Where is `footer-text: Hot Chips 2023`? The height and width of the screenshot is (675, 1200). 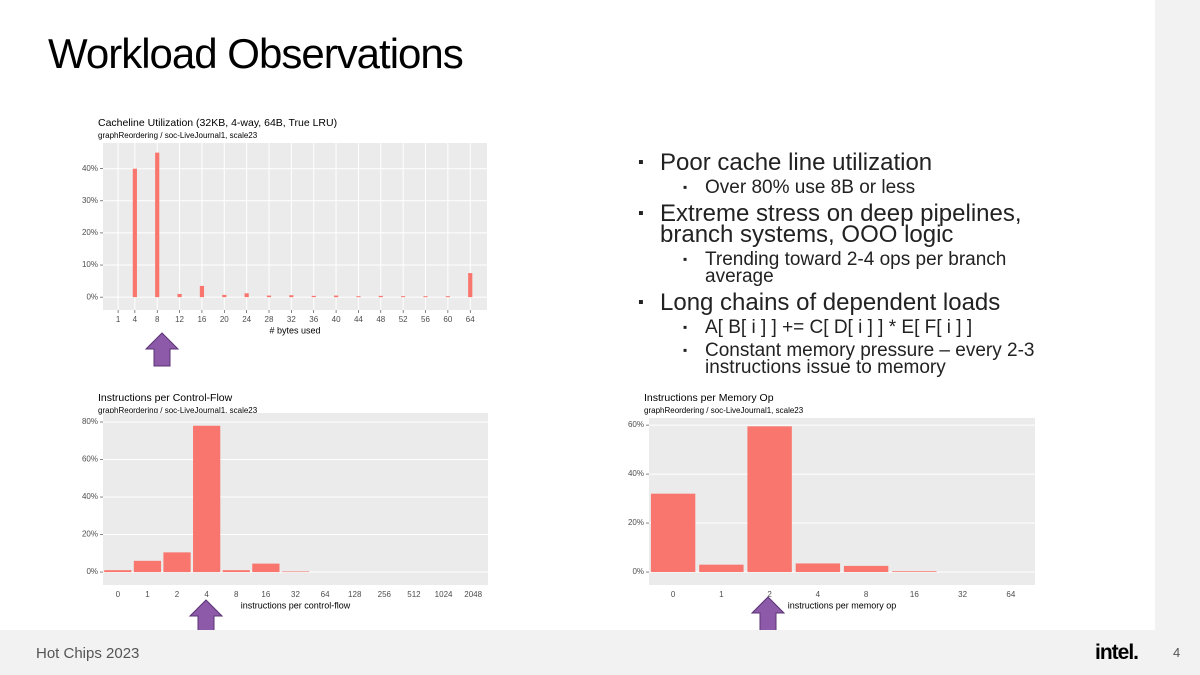 footer-text: Hot Chips 2023 is located at coordinates (88, 653).